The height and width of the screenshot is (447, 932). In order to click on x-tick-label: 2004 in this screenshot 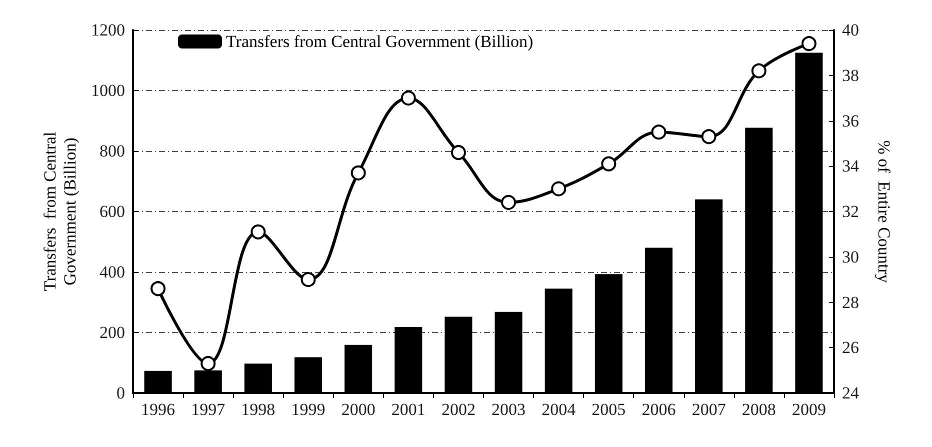, I will do `click(559, 409)`.